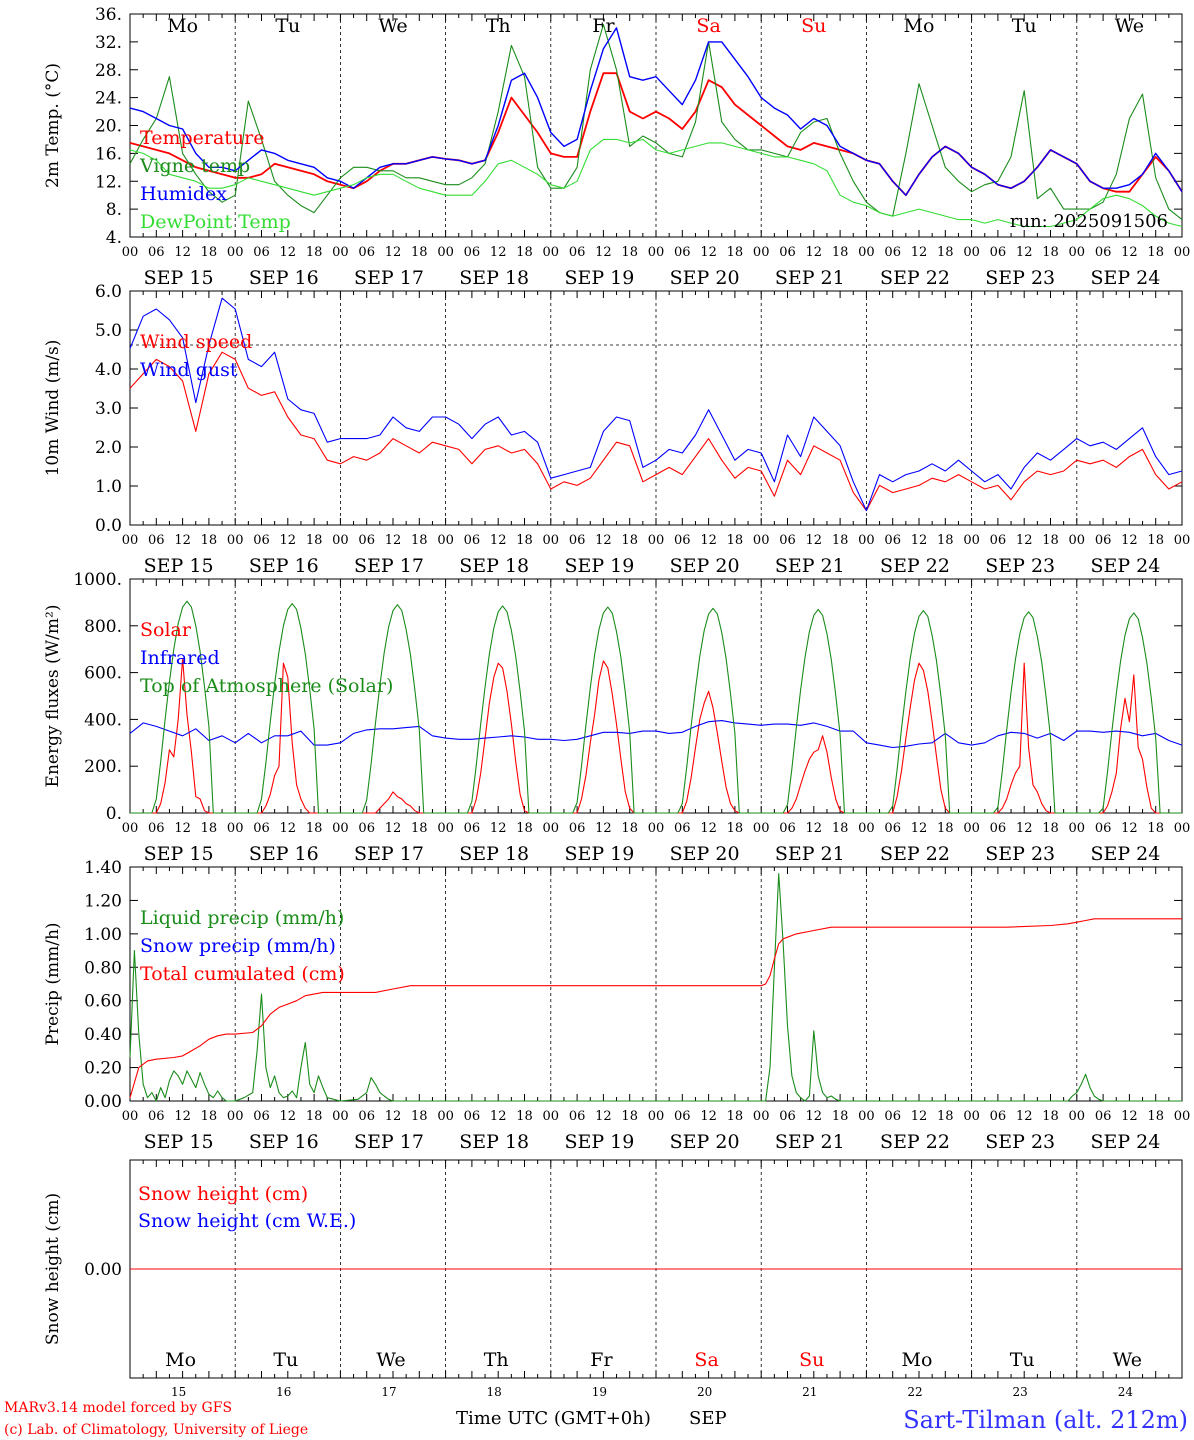 This screenshot has width=1194, height=1440. What do you see at coordinates (103, 1270) in the screenshot?
I see `y-tick-label: 0.00` at bounding box center [103, 1270].